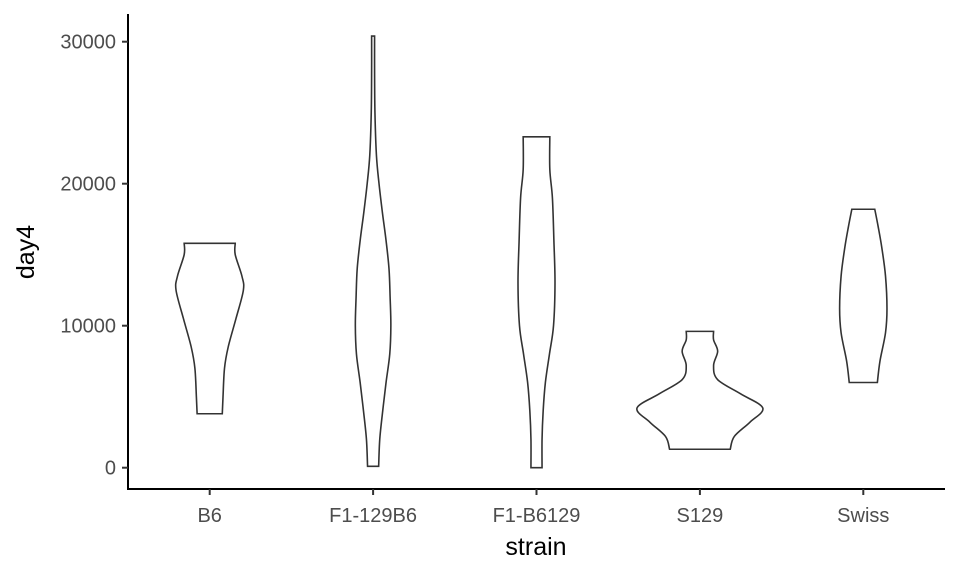 The image size is (960, 576). I want to click on x-axis-ticks: B6 F1-129B6 F1-B6129 S129 Swiss, so click(543, 508).